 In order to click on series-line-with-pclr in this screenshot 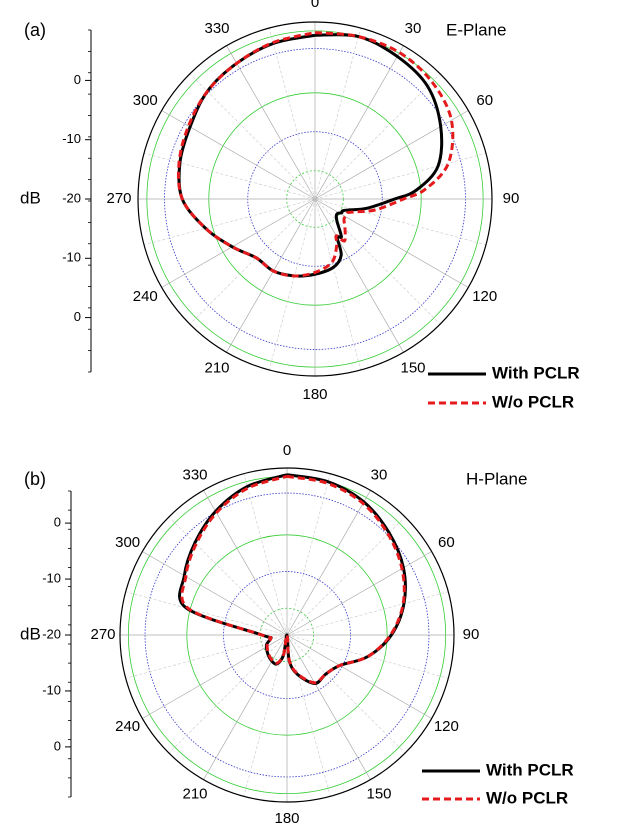, I will do `click(292, 579)`.